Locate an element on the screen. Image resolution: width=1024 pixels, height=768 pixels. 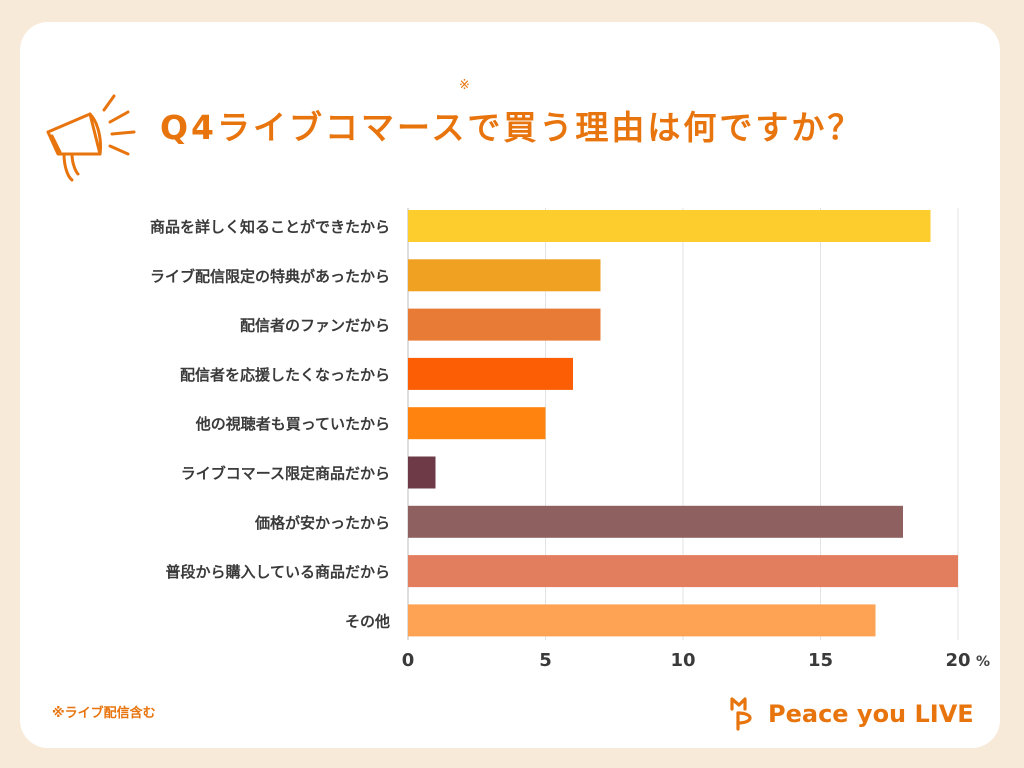
category-label-6: 価格が安かったから is located at coordinates (322, 523).